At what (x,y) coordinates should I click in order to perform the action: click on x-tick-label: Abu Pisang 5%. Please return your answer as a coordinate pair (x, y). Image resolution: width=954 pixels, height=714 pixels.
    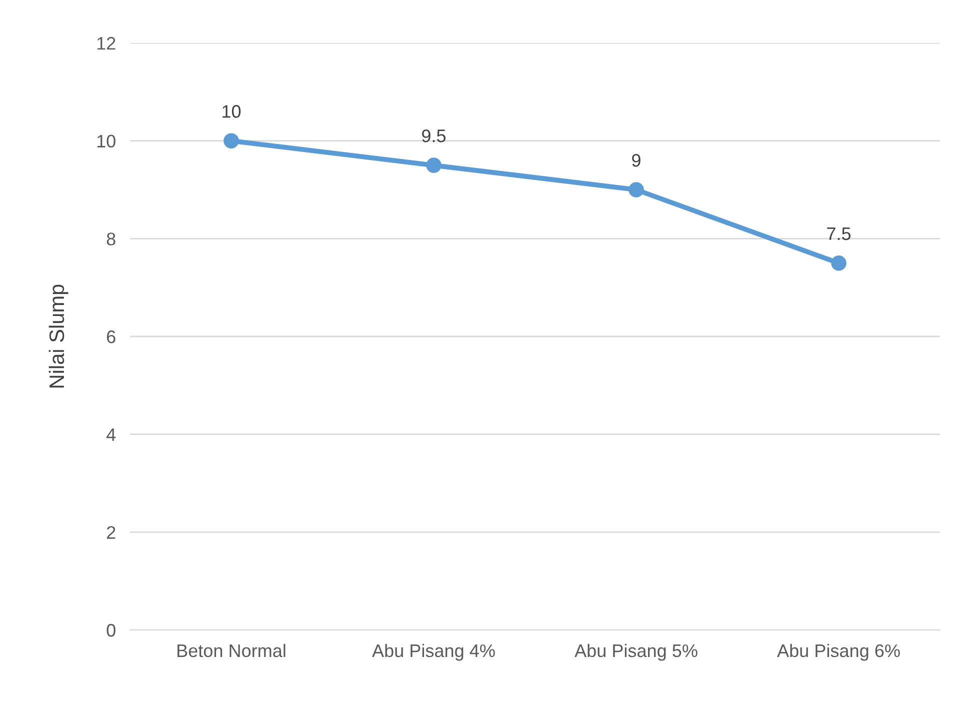
    Looking at the image, I should click on (636, 652).